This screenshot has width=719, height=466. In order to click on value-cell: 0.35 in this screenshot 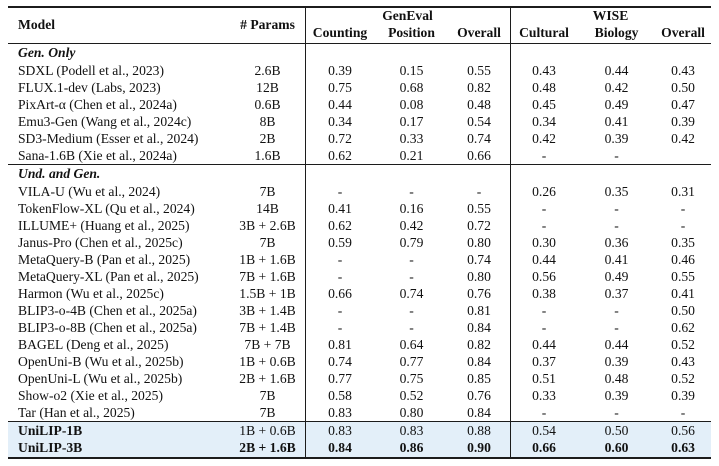, I will do `click(616, 191)`.